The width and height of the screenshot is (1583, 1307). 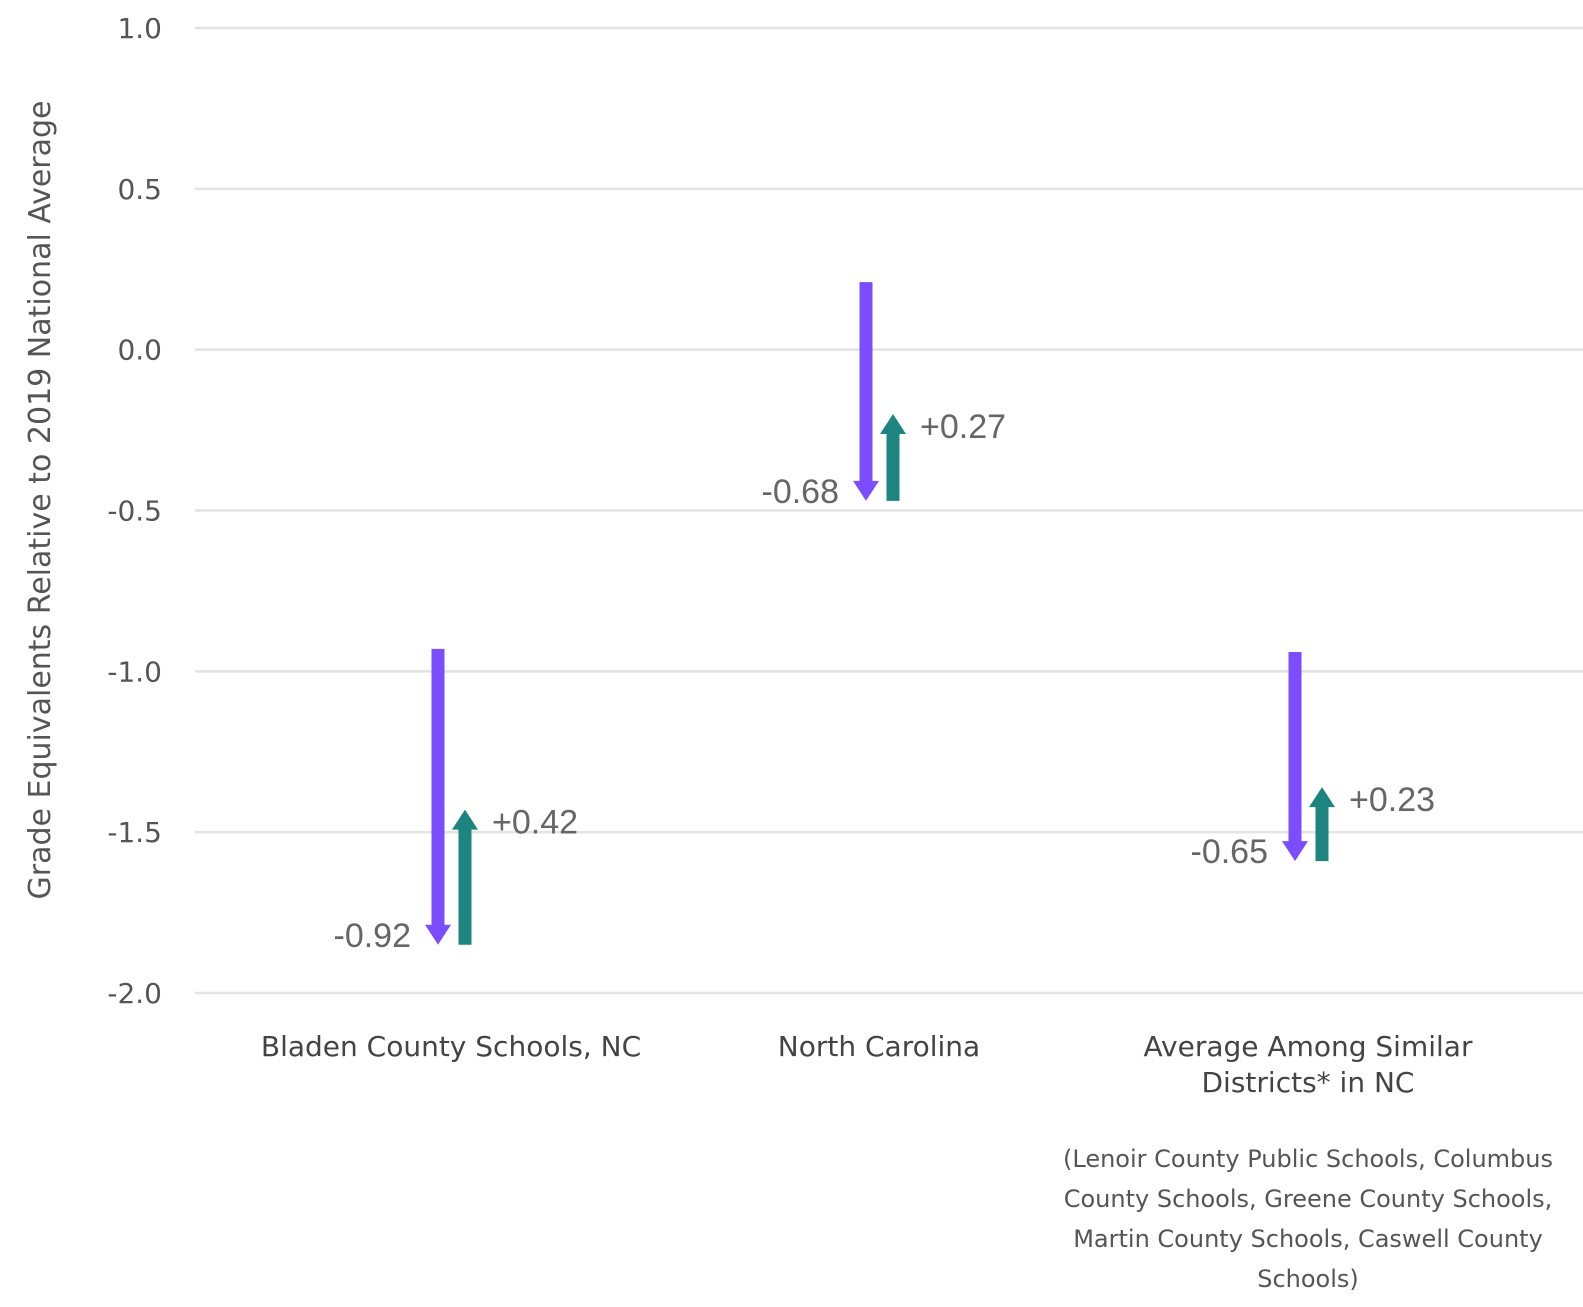 I want to click on category-group: -0.68 +0.27, so click(x=884, y=396).